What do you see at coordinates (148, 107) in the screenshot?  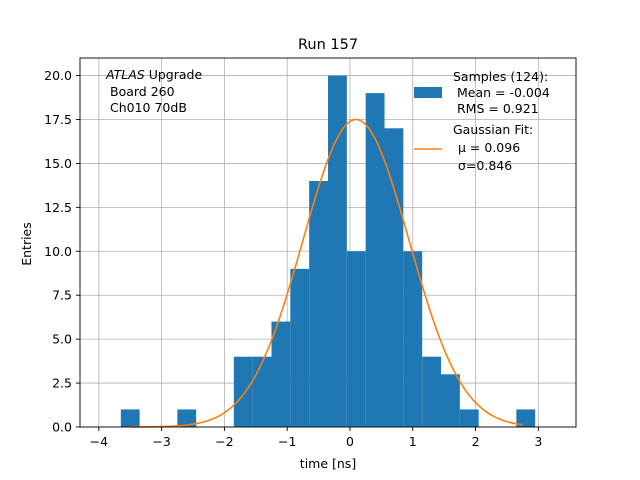 I see `annotation-channel: Ch010 70dB` at bounding box center [148, 107].